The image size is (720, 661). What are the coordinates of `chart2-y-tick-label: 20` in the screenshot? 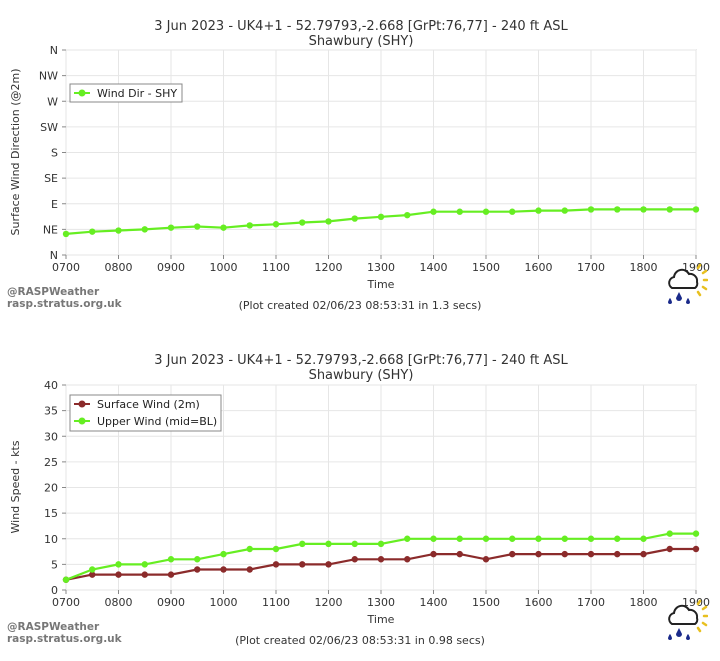 It's located at (51, 488).